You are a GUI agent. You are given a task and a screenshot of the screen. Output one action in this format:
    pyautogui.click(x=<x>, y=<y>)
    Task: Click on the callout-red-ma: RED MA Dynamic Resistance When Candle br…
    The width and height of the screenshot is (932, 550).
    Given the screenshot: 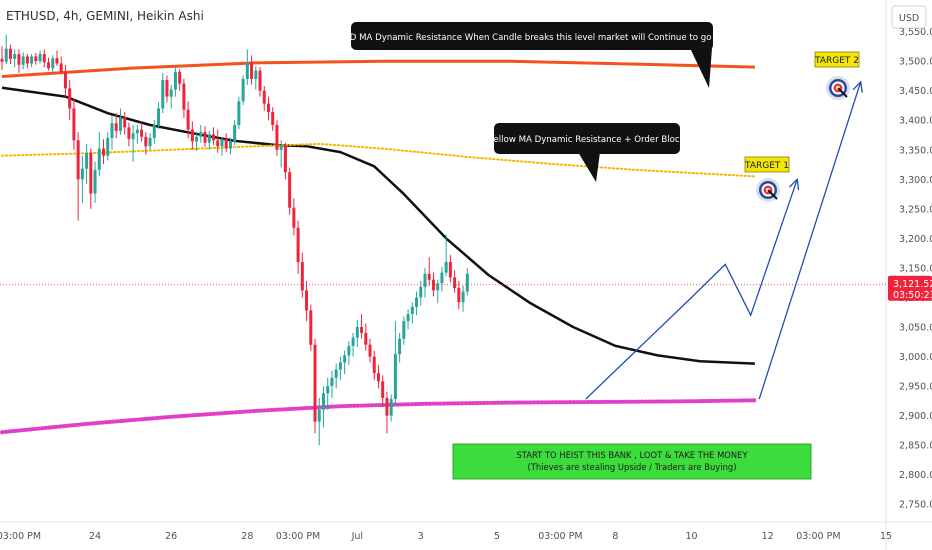 What is the action you would take?
    pyautogui.click(x=532, y=55)
    